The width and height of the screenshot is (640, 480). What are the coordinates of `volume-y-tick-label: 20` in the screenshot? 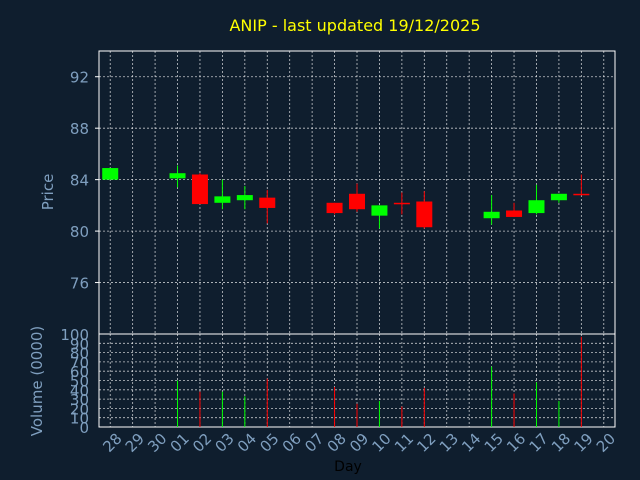 It's located at (79, 409).